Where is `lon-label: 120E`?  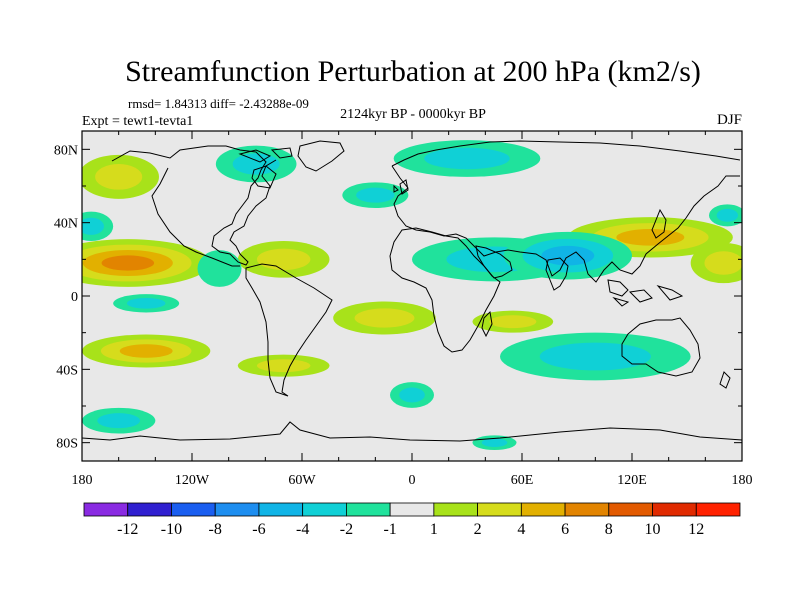
lon-label: 120E is located at coordinates (632, 480).